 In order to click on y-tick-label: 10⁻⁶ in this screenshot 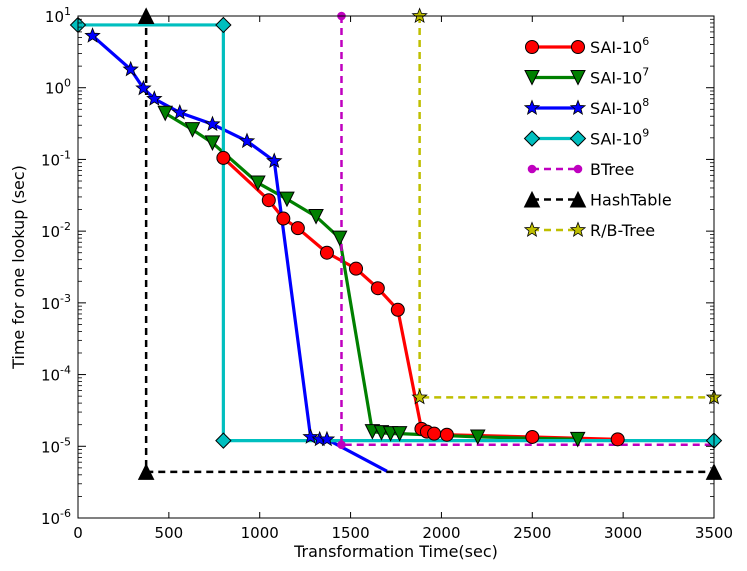, I will do `click(56, 517)`.